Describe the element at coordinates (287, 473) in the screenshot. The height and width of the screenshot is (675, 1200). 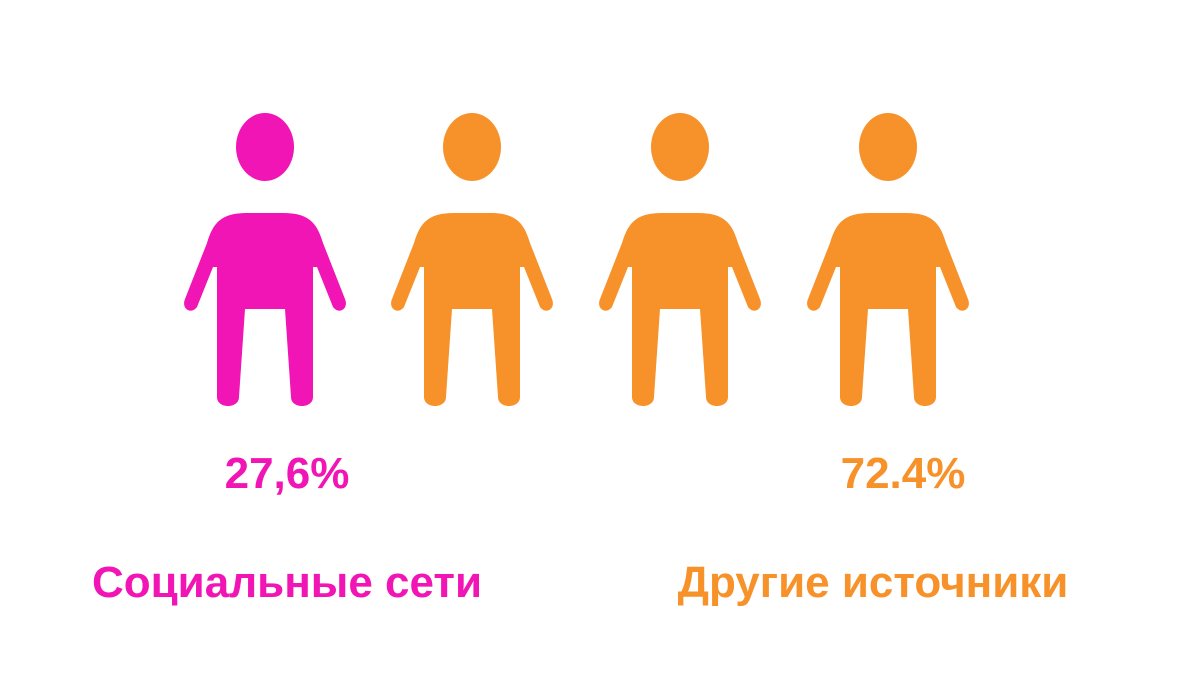
I see `social-percentage: 27,6%` at that location.